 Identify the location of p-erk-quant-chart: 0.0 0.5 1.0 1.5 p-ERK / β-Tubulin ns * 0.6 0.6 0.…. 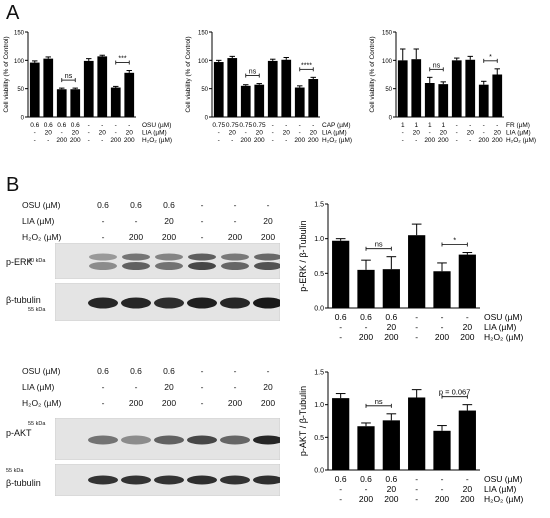
(411, 272).